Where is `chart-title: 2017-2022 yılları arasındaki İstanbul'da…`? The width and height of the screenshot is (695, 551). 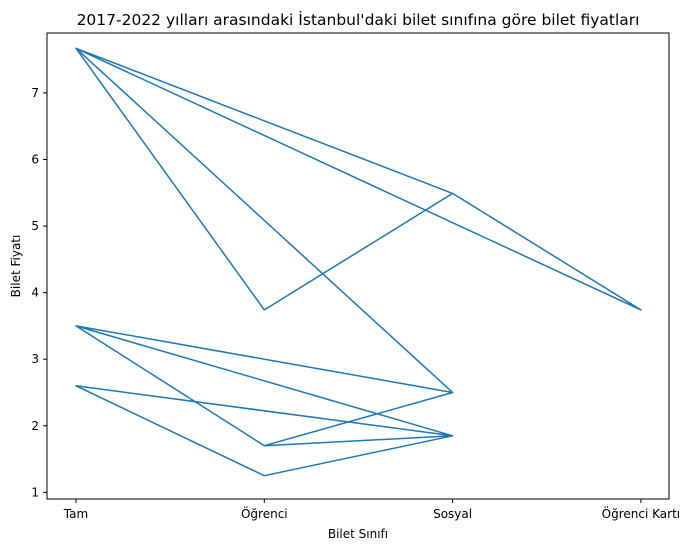
chart-title: 2017-2022 yılları arasındaki İstanbul'da… is located at coordinates (358, 19).